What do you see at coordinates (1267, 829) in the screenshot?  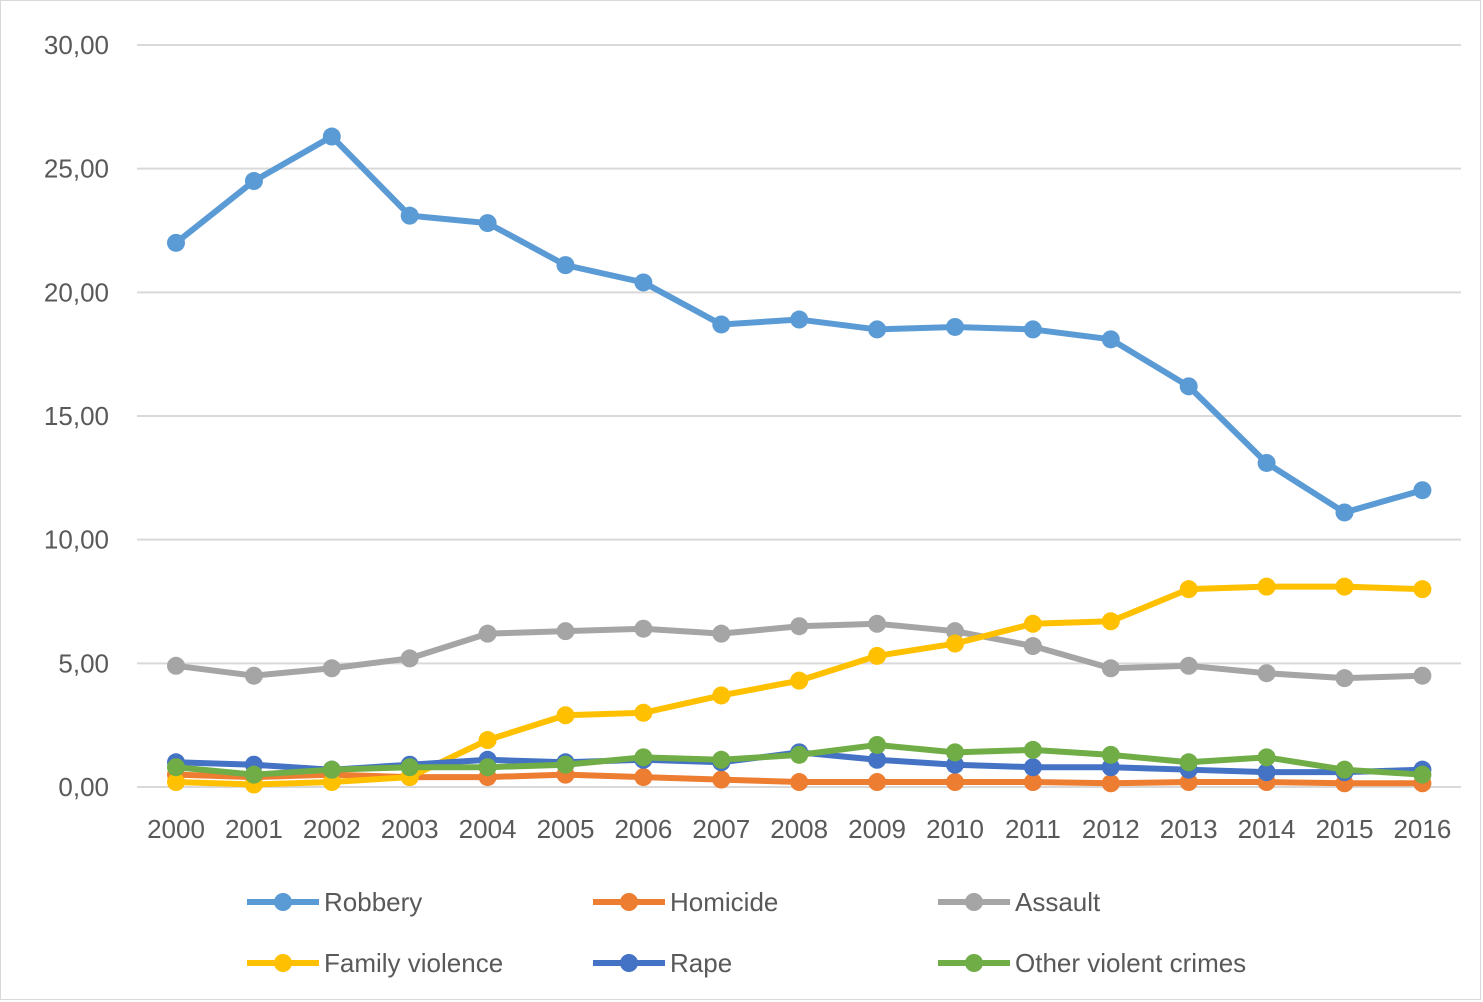 I see `x-tick-label: 2014` at bounding box center [1267, 829].